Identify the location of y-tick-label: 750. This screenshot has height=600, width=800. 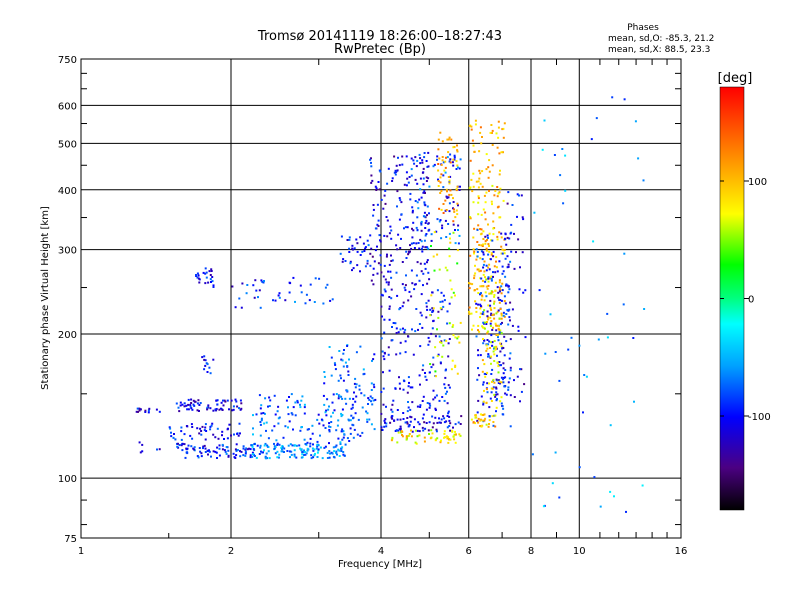
(67, 60).